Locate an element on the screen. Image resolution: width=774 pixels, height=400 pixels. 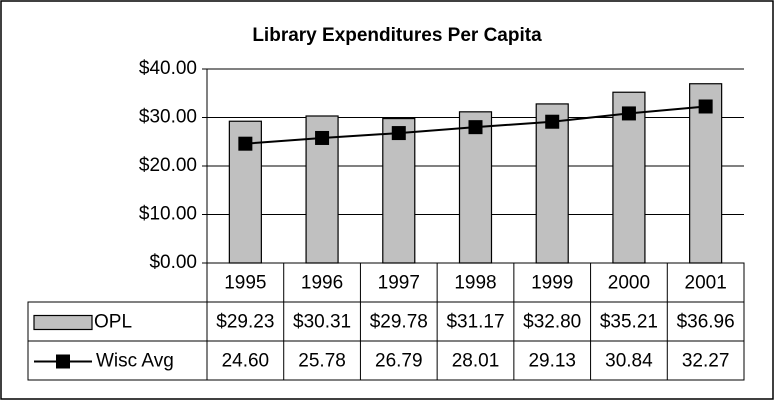
legend-swatch is located at coordinates (63, 322).